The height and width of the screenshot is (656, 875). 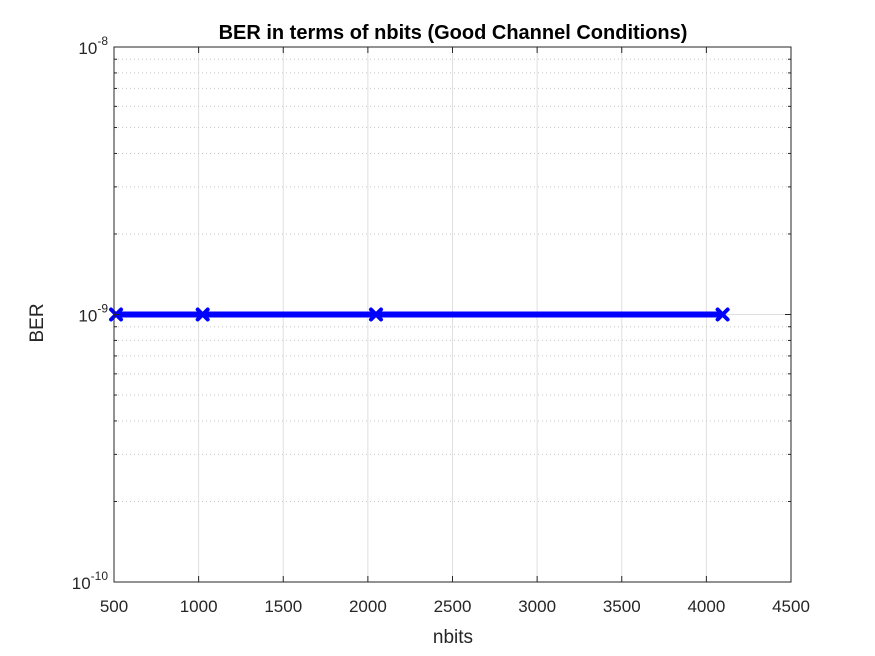 What do you see at coordinates (622, 606) in the screenshot?
I see `x-tick-label: 3500` at bounding box center [622, 606].